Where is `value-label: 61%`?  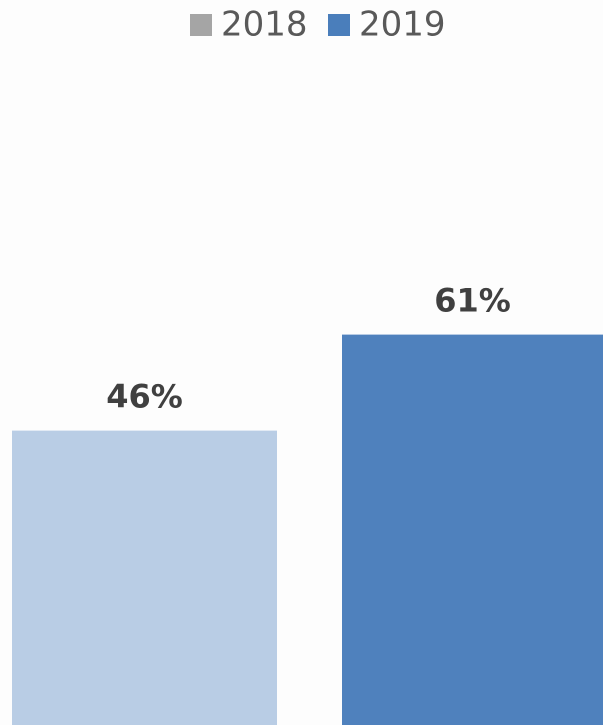 value-label: 61% is located at coordinates (472, 301).